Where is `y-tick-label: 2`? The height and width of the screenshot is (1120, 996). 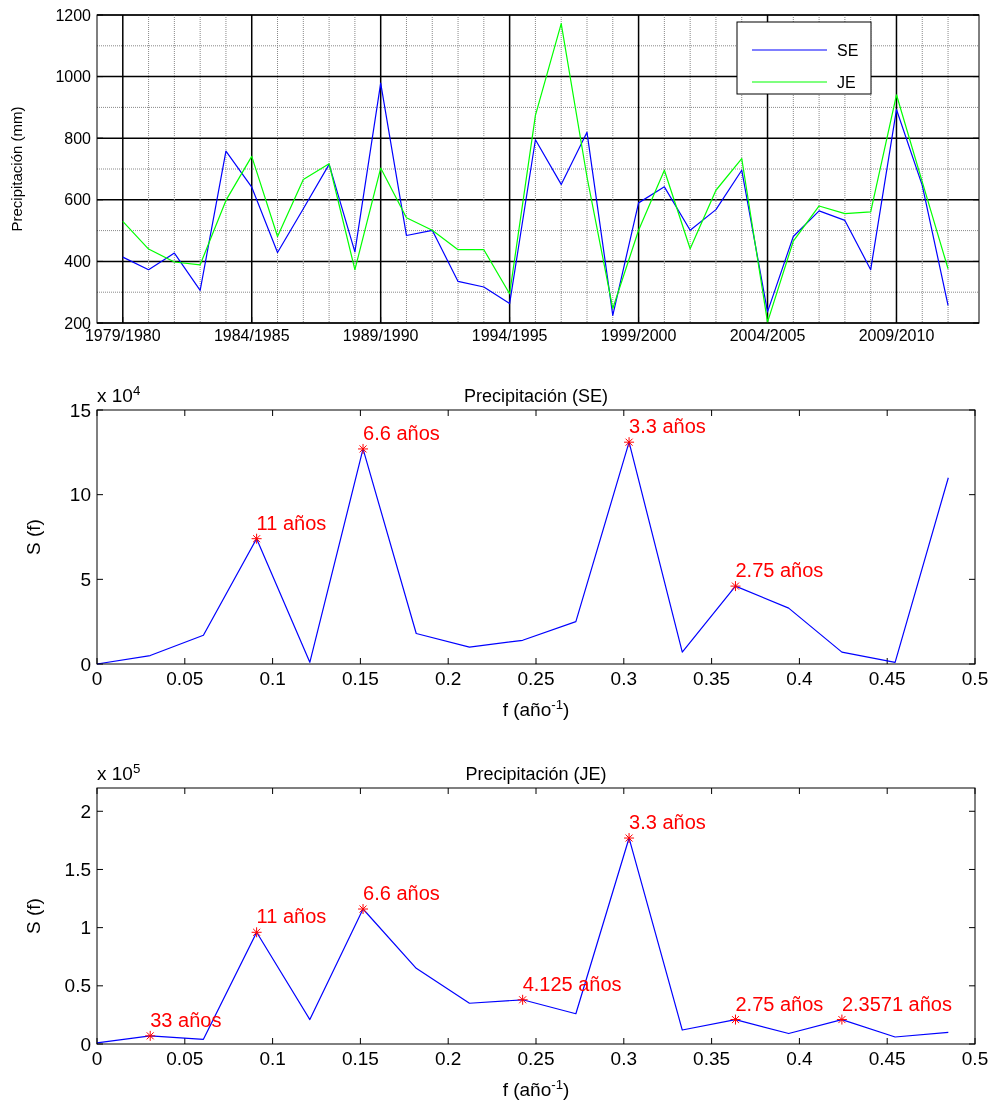 y-tick-label: 2 is located at coordinates (85, 811).